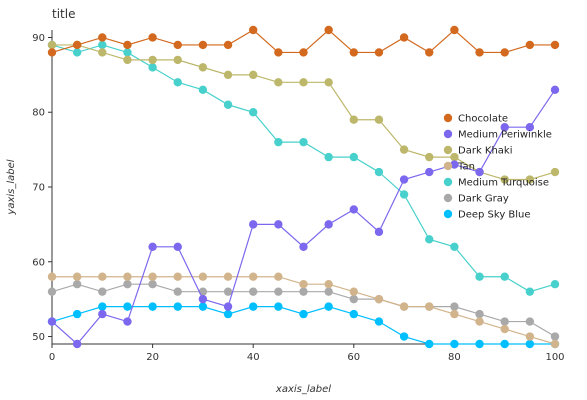  What do you see at coordinates (483, 119) in the screenshot?
I see `legend-label-chocolate: Chocolate` at bounding box center [483, 119].